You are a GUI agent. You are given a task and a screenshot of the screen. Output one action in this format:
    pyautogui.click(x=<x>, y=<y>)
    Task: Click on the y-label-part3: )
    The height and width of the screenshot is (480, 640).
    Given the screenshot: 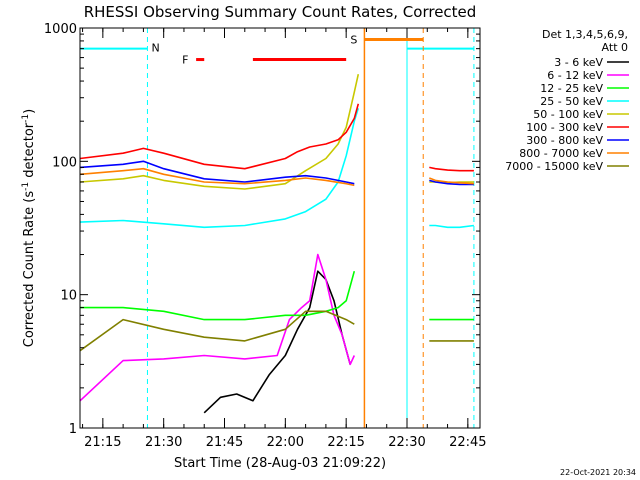 What is the action you would take?
    pyautogui.click(x=29, y=111)
    